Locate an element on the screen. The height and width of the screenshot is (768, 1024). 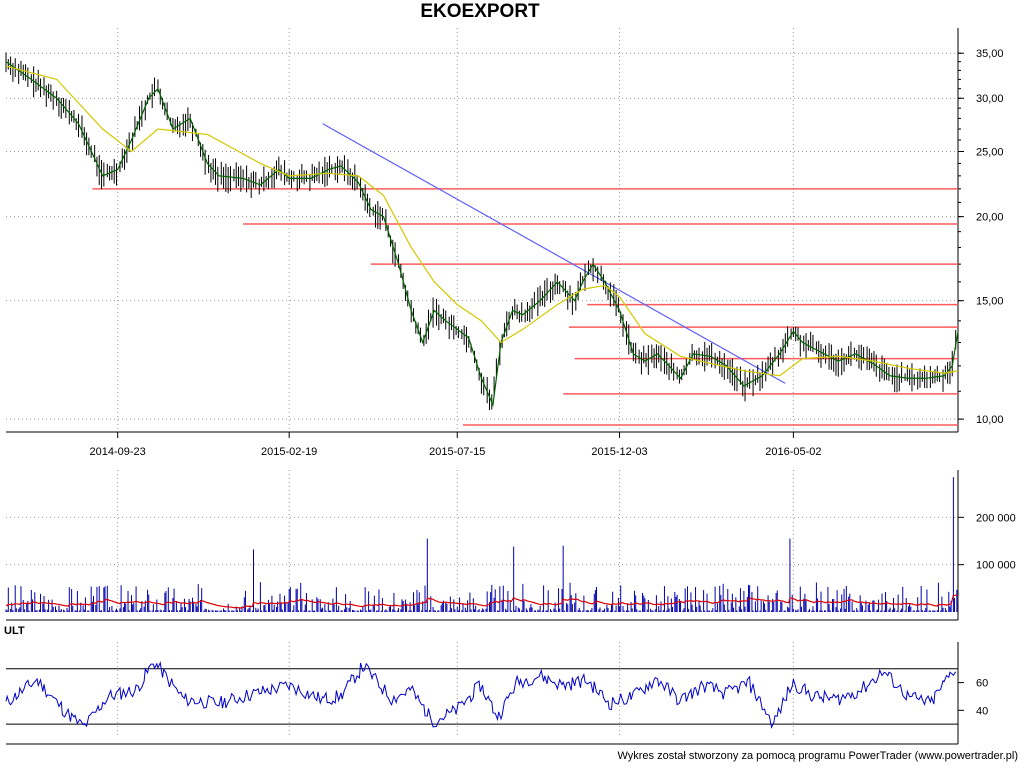
x-tick-label: 2014-09-23 is located at coordinates (118, 452).